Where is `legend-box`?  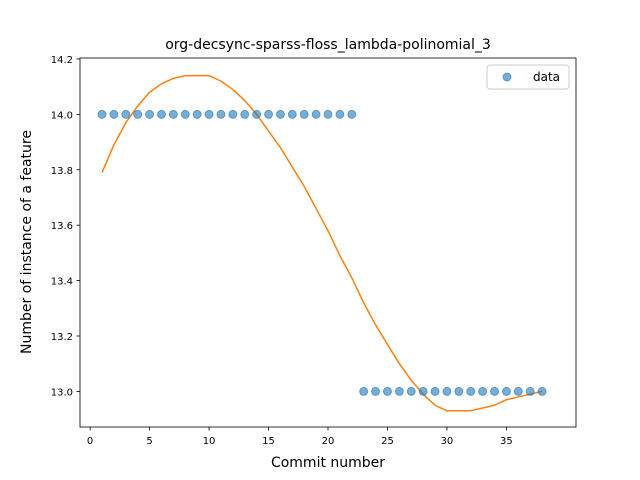
legend-box is located at coordinates (528, 77).